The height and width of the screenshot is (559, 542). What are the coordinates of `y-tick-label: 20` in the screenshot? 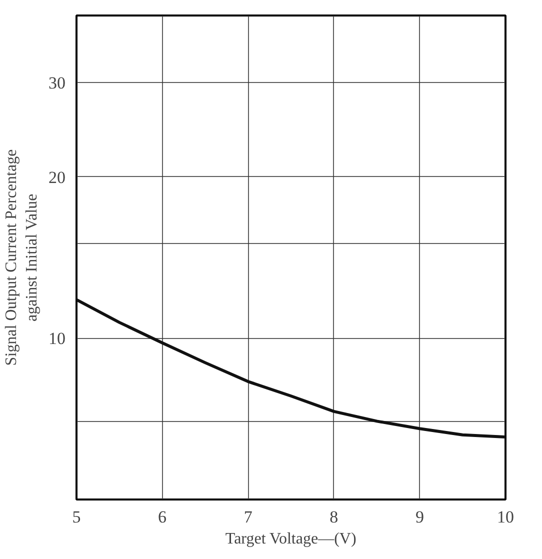 It's located at (57, 177).